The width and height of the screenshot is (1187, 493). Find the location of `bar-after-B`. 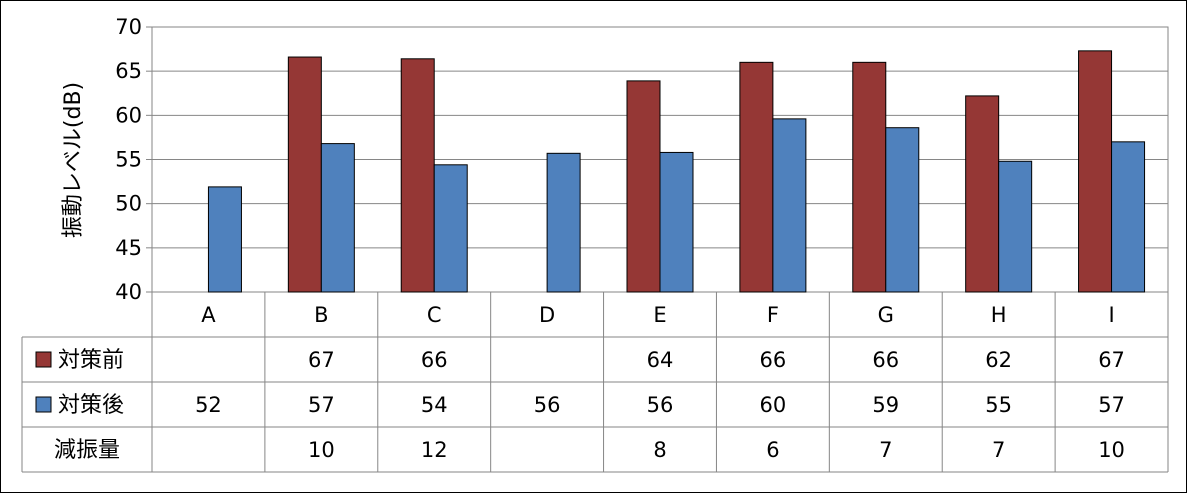

bar-after-B is located at coordinates (337, 218).